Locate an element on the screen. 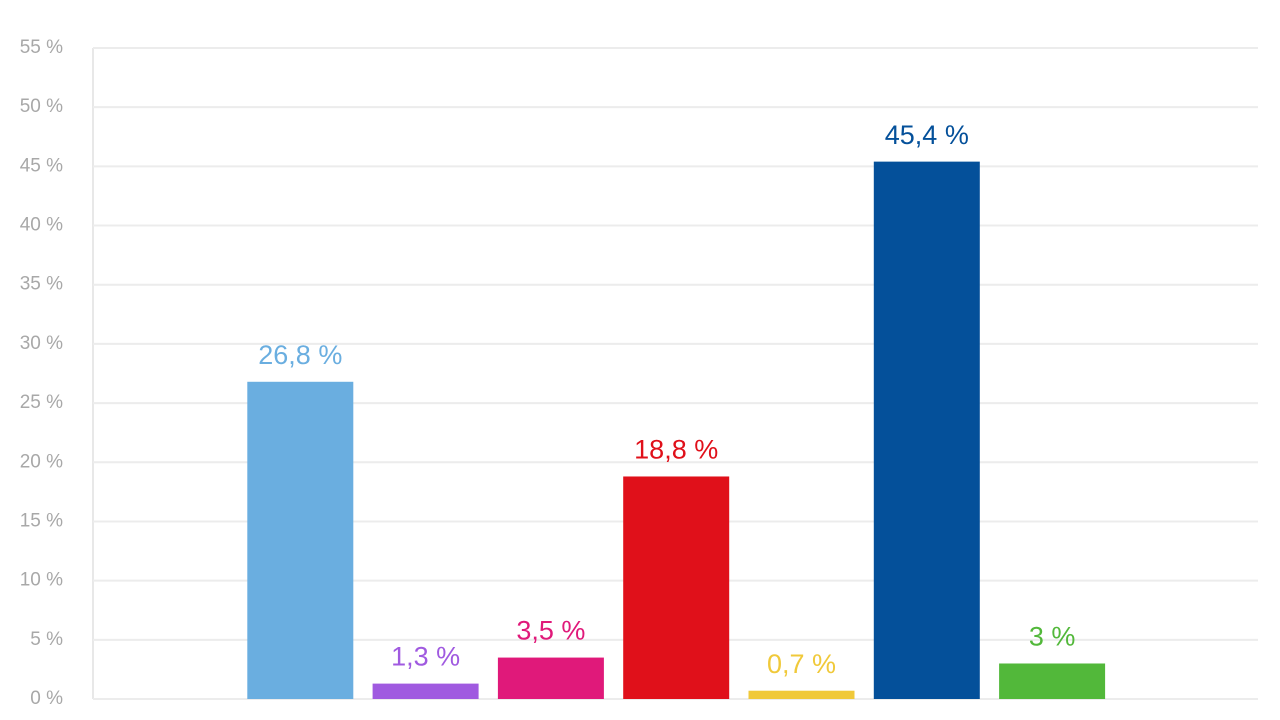 The width and height of the screenshot is (1280, 720). value-label: 1,3 % is located at coordinates (425, 657).